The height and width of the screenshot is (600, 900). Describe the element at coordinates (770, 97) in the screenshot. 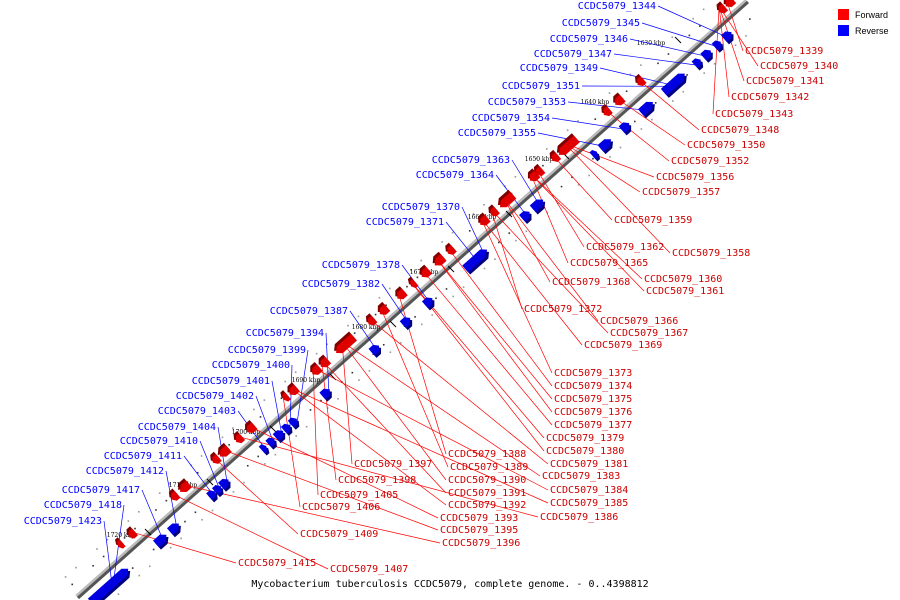

I see `forward-gene-label: CCDC5079_1342` at that location.